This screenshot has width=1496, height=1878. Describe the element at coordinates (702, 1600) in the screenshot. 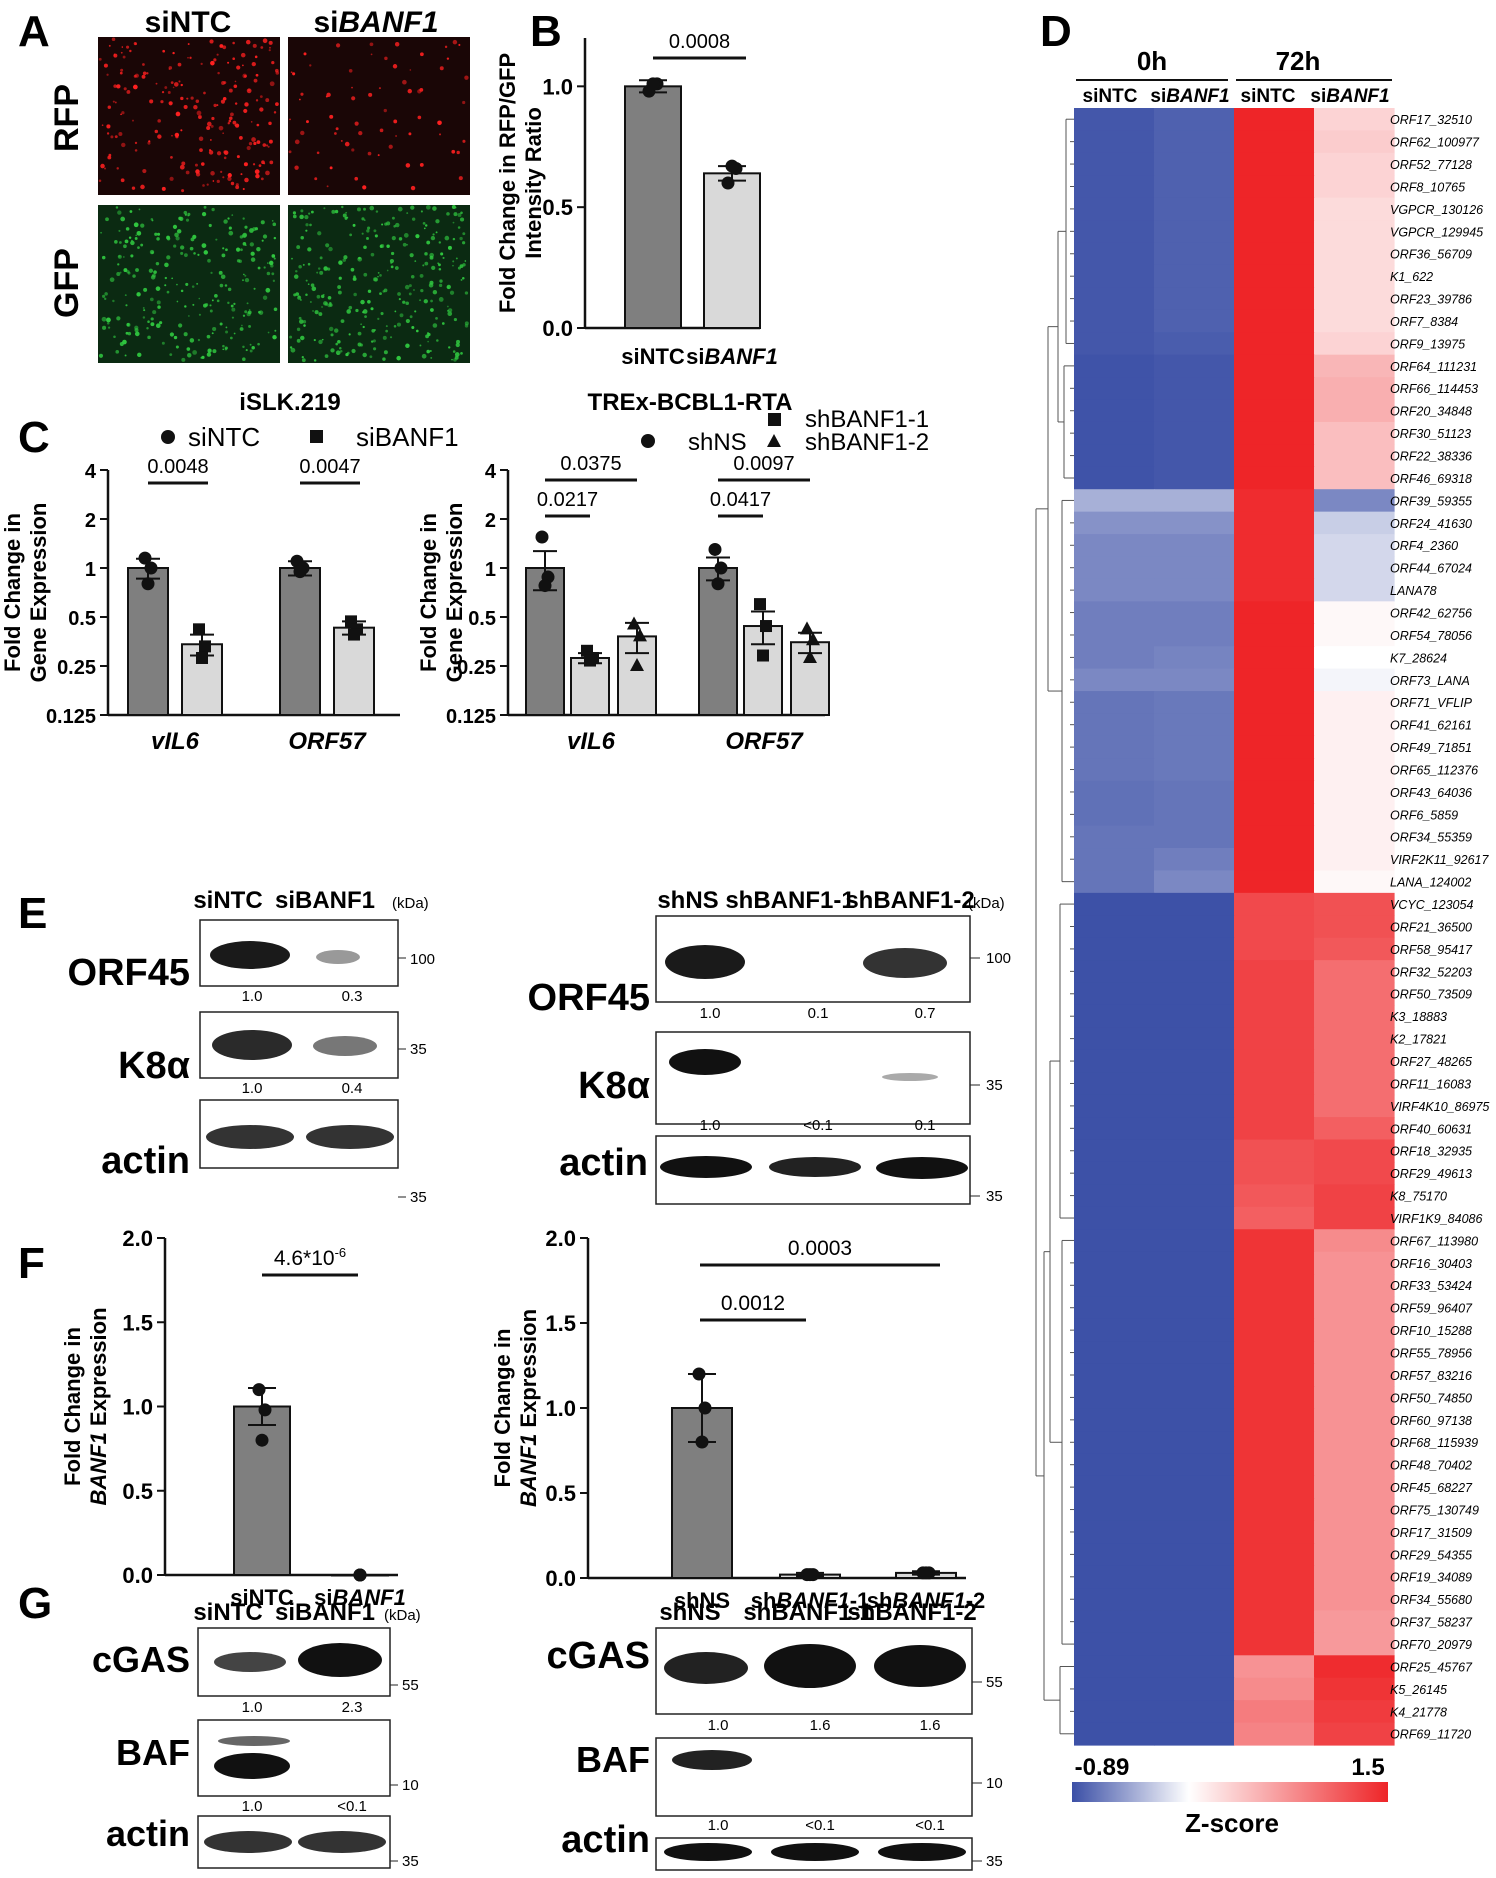

I see `x-tick-label: shNS` at that location.